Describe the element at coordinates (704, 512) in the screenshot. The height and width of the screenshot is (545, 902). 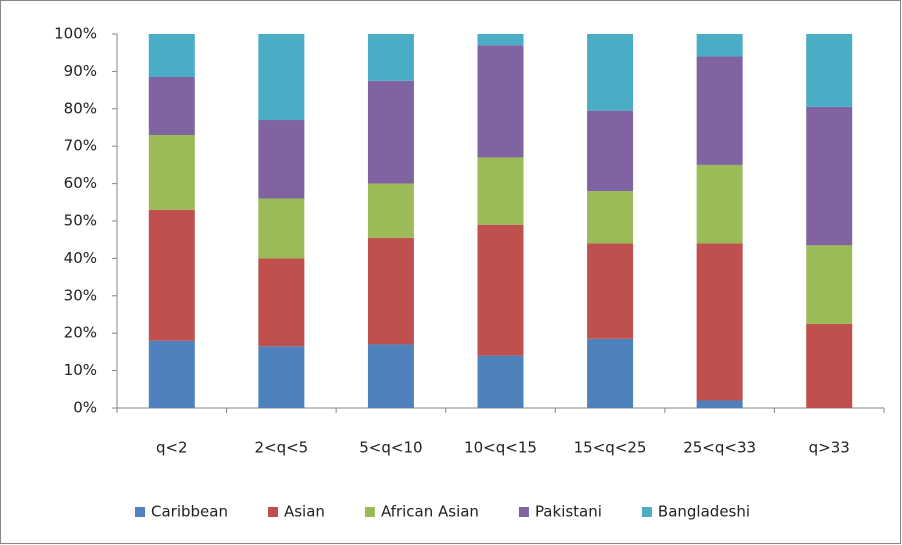
I see `legend-label: Bangladeshi` at that location.